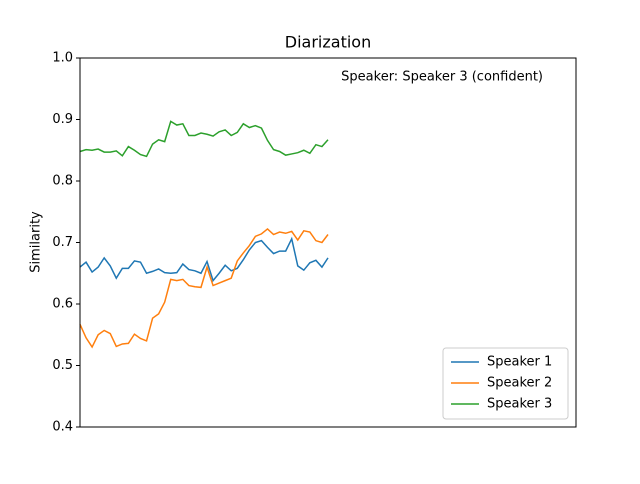 The image size is (640, 484). Describe the element at coordinates (62, 58) in the screenshot. I see `y-tick-label: 1.0` at that location.